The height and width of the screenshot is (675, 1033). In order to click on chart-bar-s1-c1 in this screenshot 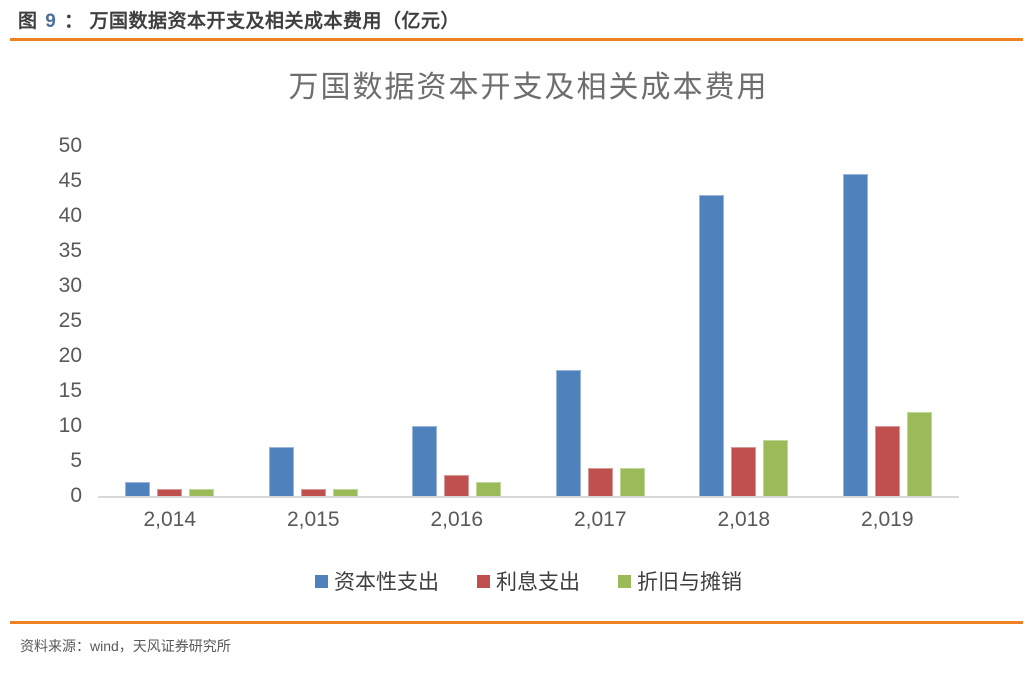, I will do `click(313, 492)`.